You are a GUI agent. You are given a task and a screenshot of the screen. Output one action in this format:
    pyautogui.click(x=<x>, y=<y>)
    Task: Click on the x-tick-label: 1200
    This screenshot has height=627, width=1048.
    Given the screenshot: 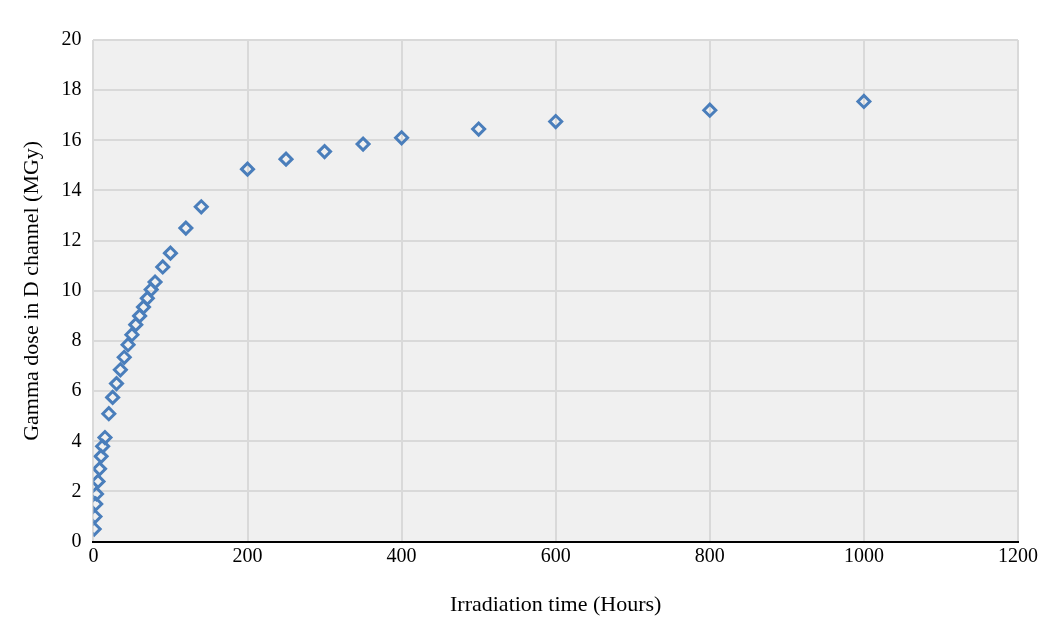 What is the action you would take?
    pyautogui.click(x=1018, y=554)
    